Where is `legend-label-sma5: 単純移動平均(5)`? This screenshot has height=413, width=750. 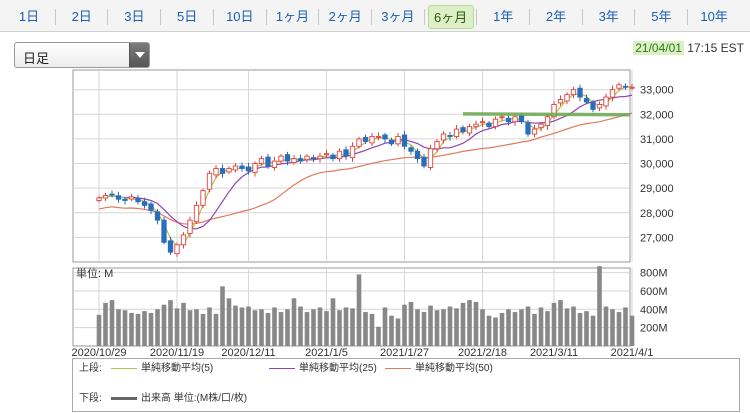
legend-label-sma5: 単純移動平均(5) is located at coordinates (177, 368).